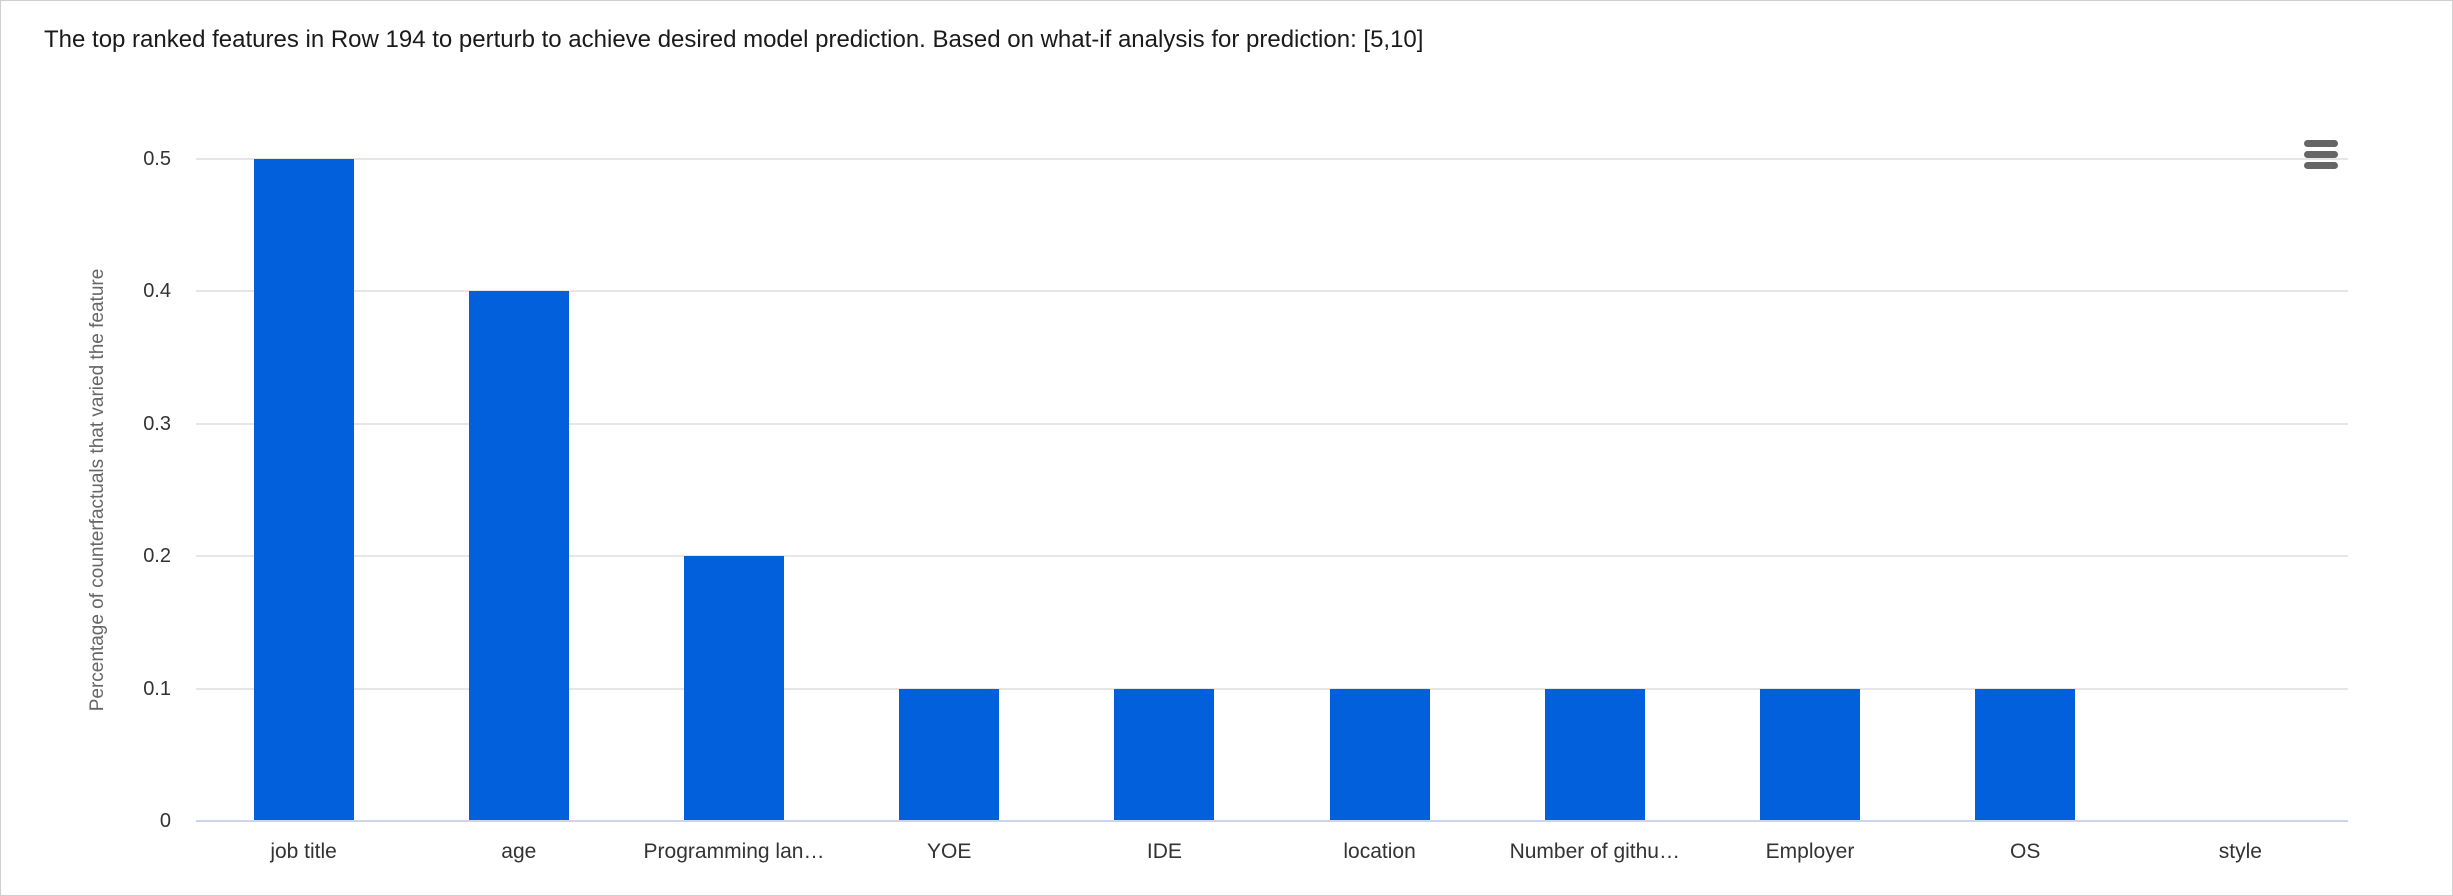  What do you see at coordinates (1810, 851) in the screenshot?
I see `x-tick-label: Employer` at bounding box center [1810, 851].